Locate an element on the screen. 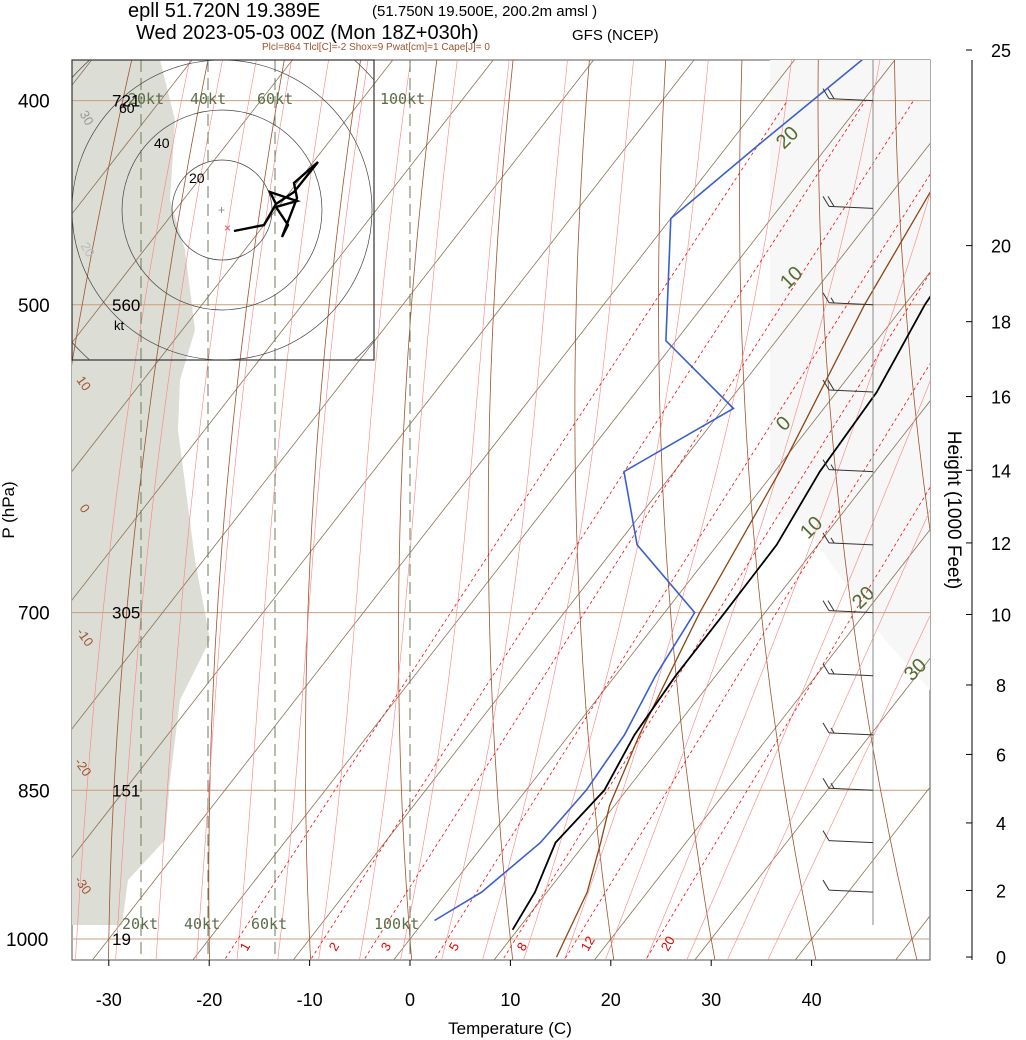 The image size is (1026, 1040). temperature-tick-label: 40 is located at coordinates (812, 1000).